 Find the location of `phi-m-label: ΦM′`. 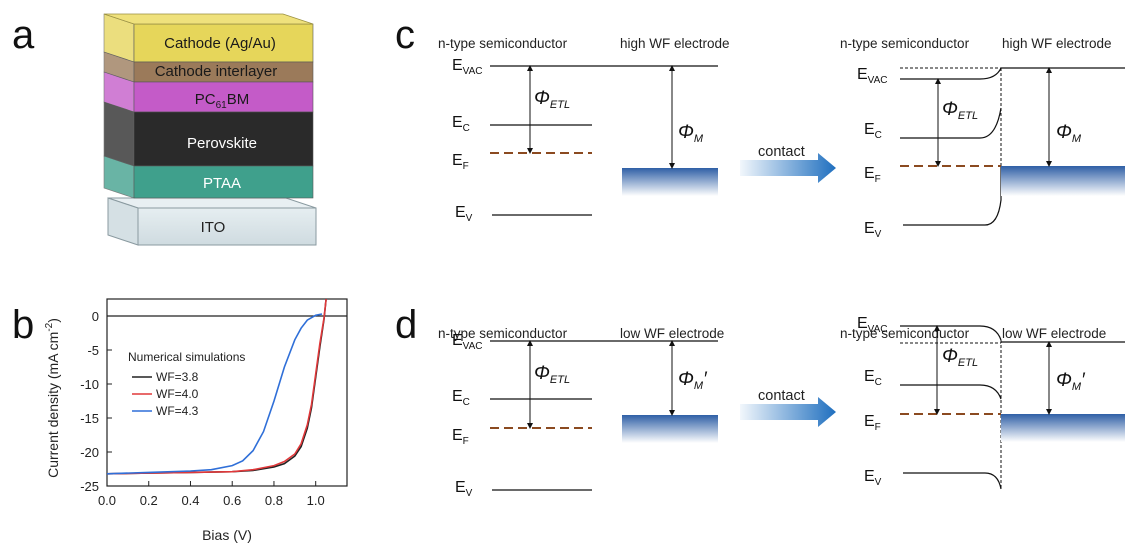

phi-m-label: ΦM′ is located at coordinates (693, 380).